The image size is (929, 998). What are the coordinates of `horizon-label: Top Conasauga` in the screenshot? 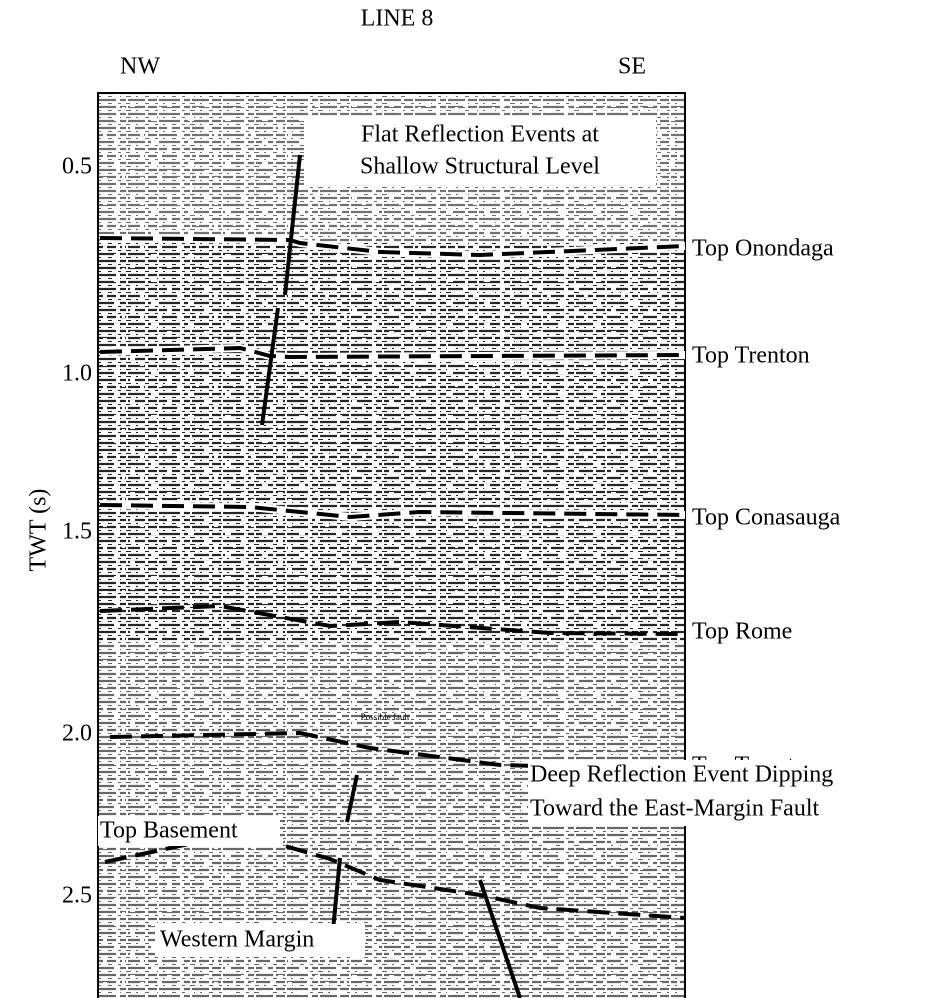 It's located at (766, 518).